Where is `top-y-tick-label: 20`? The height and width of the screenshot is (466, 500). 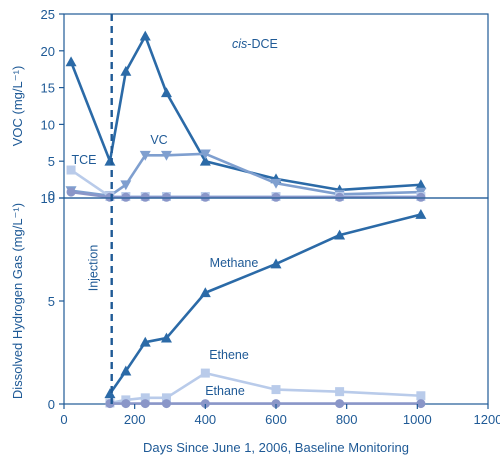 top-y-tick-label: 20 is located at coordinates (48, 51).